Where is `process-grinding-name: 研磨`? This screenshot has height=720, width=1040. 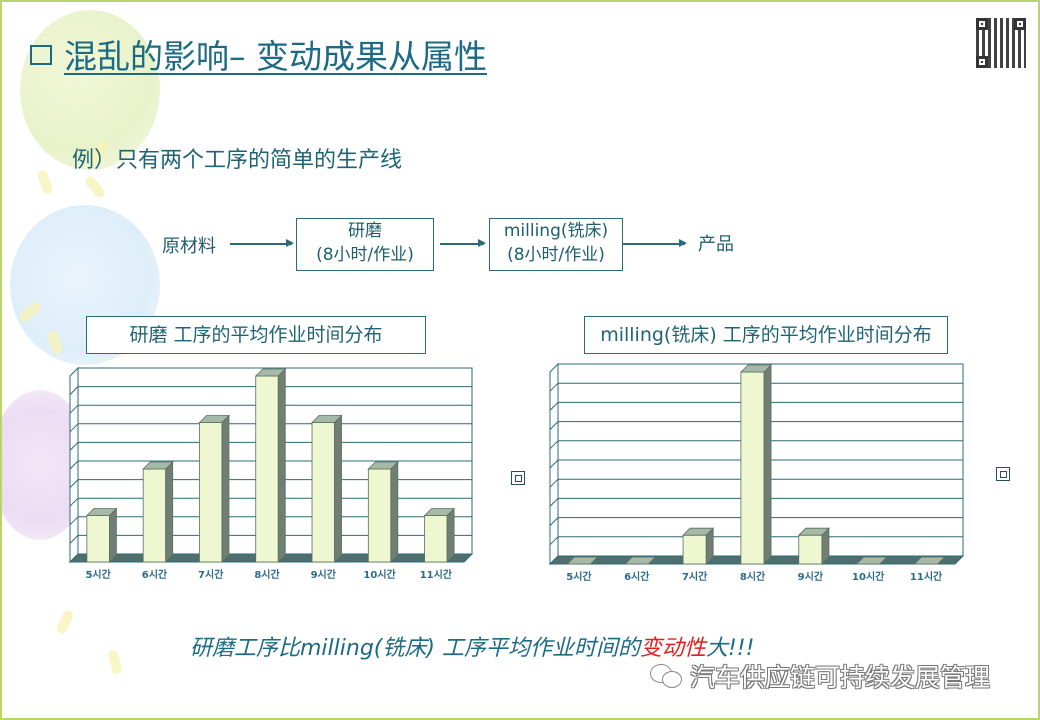 process-grinding-name: 研磨 is located at coordinates (365, 231).